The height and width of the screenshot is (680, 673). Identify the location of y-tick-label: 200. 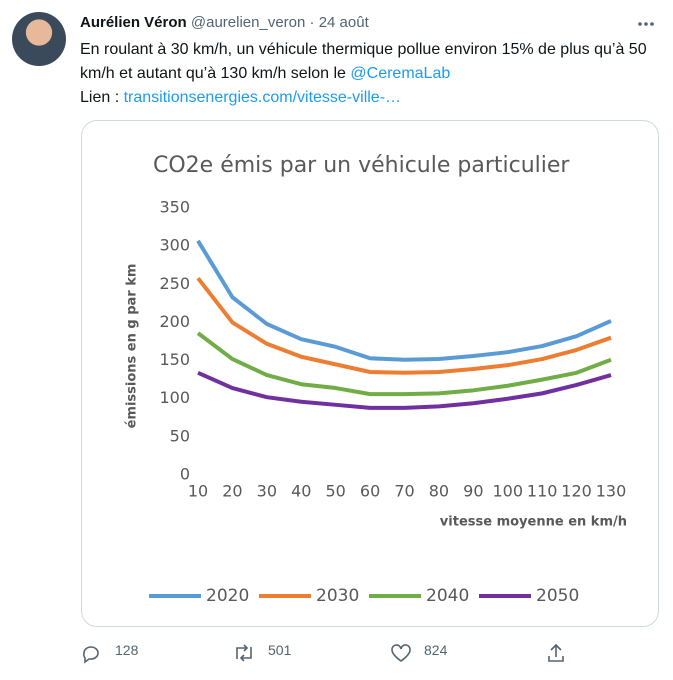
(174, 321).